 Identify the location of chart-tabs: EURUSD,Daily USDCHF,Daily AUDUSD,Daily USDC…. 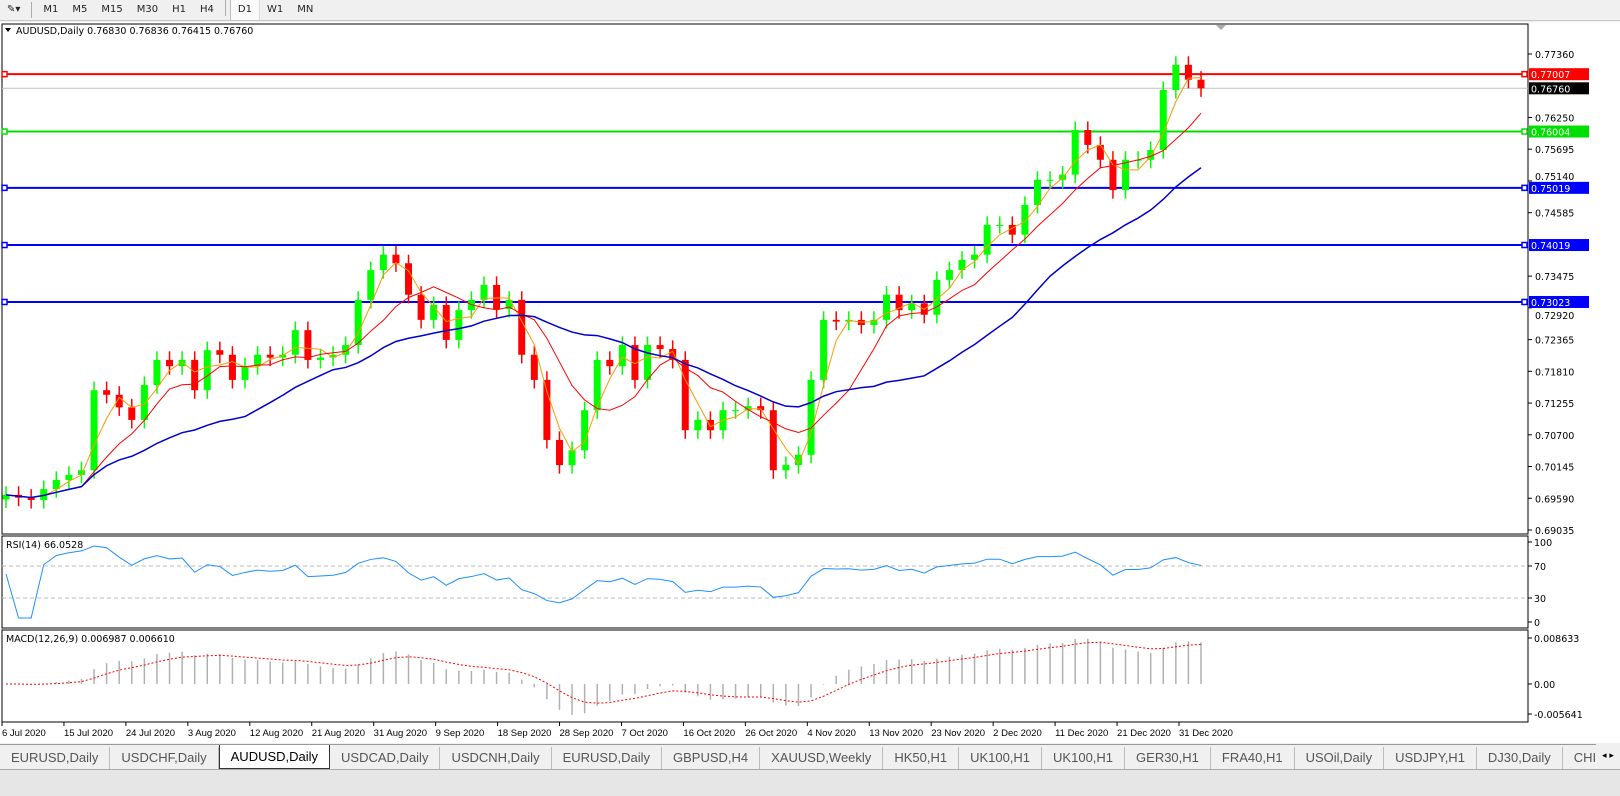
(810, 756).